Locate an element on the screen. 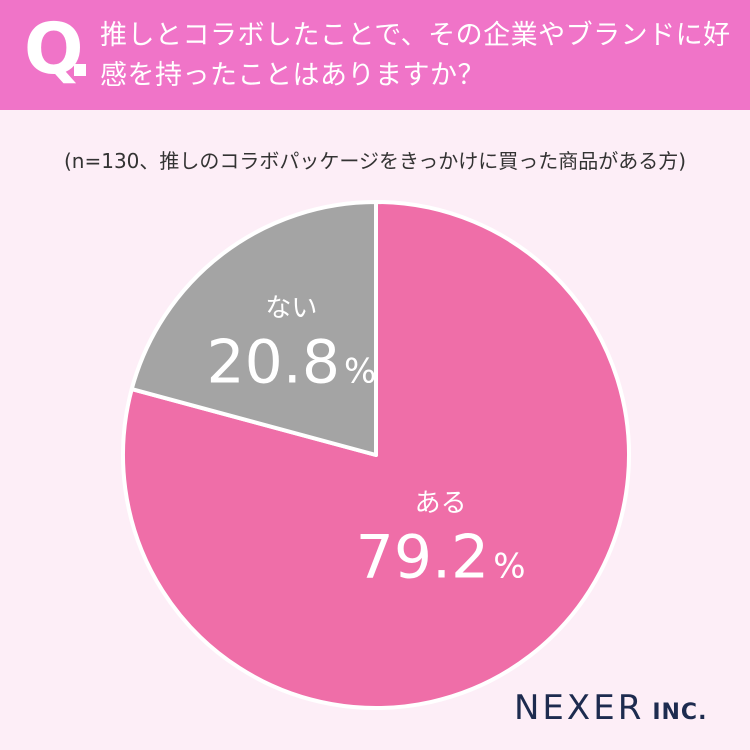 Image resolution: width=750 pixels, height=750 pixels. slice-label: ある is located at coordinates (441, 503).